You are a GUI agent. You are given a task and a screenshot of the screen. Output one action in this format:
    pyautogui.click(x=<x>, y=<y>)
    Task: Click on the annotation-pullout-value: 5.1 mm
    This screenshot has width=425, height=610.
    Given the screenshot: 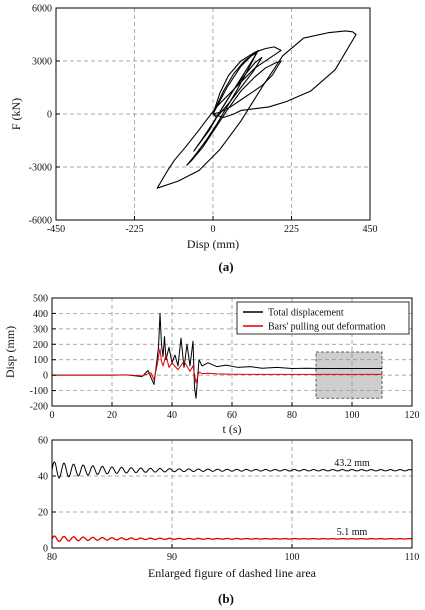 What is the action you would take?
    pyautogui.click(x=352, y=532)
    